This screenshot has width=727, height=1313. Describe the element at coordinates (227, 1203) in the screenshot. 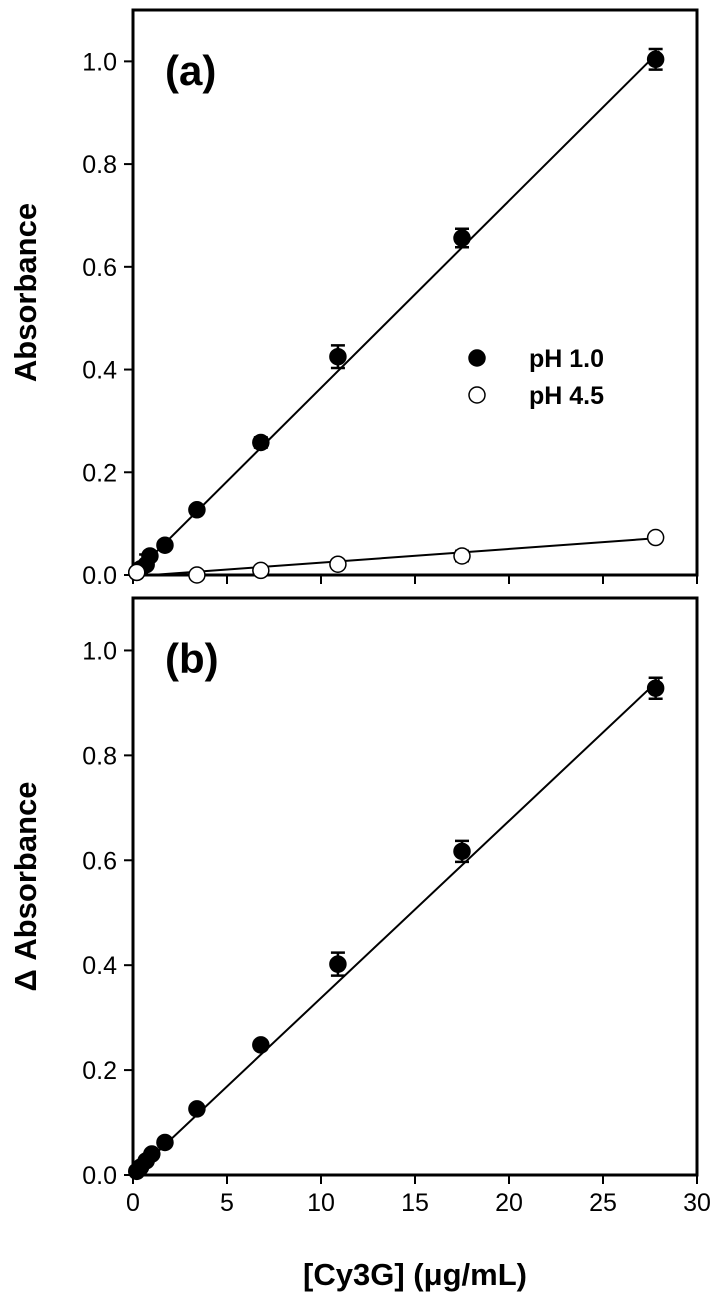

I see `x-tick-label: 5` at that location.